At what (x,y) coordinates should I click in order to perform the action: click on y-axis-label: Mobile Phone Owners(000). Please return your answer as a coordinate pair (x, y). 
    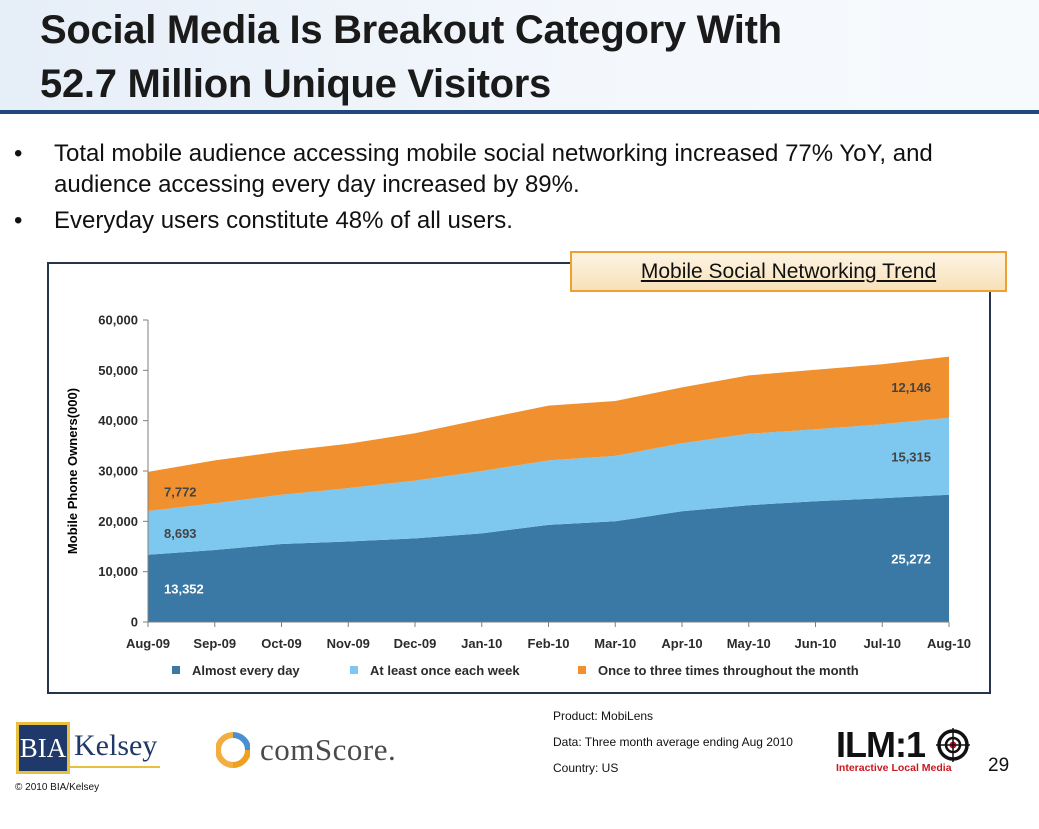
    Looking at the image, I should click on (72, 471).